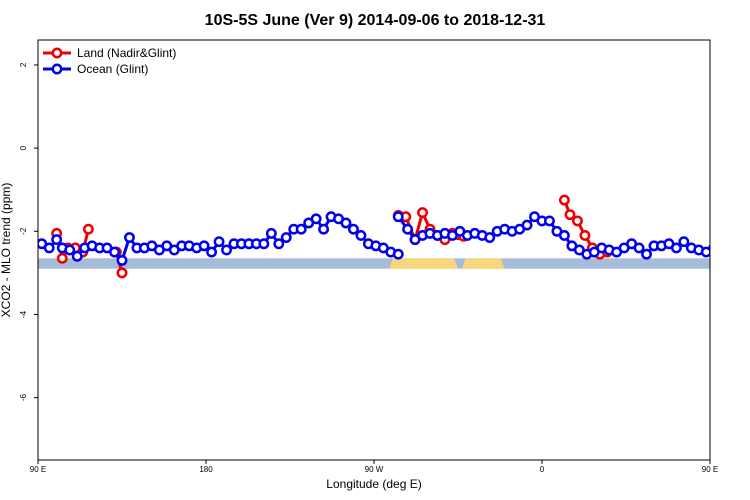  I want to click on land-legend-marker, so click(57, 53).